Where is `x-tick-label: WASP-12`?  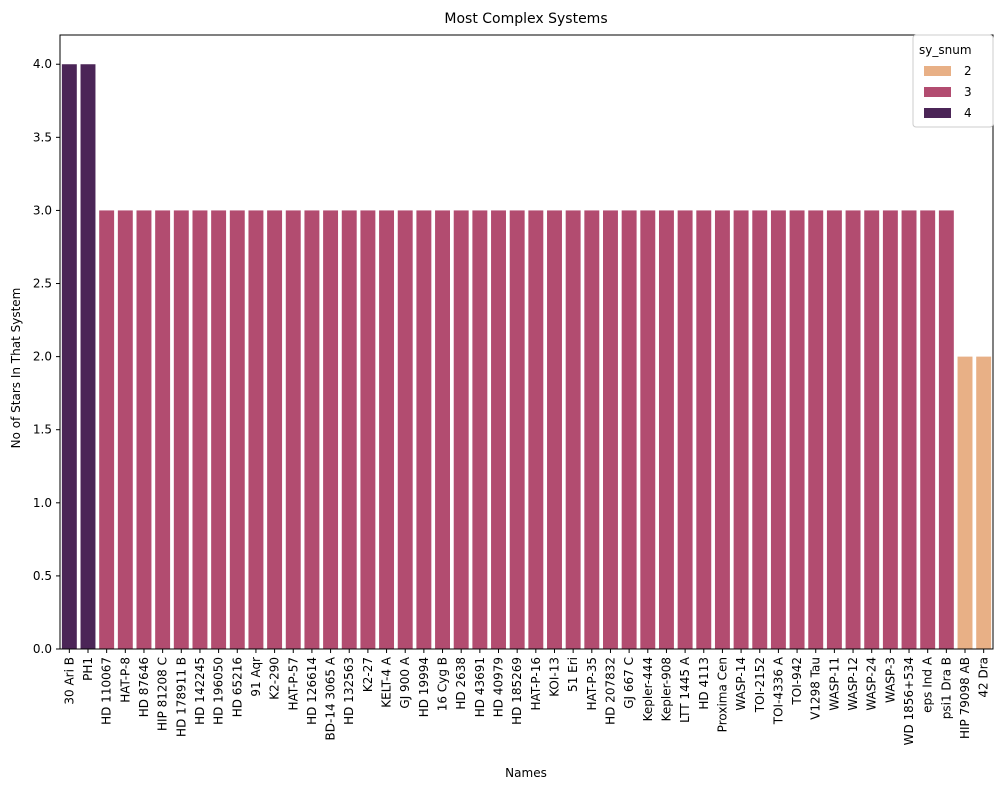 x-tick-label: WASP-12 is located at coordinates (853, 684).